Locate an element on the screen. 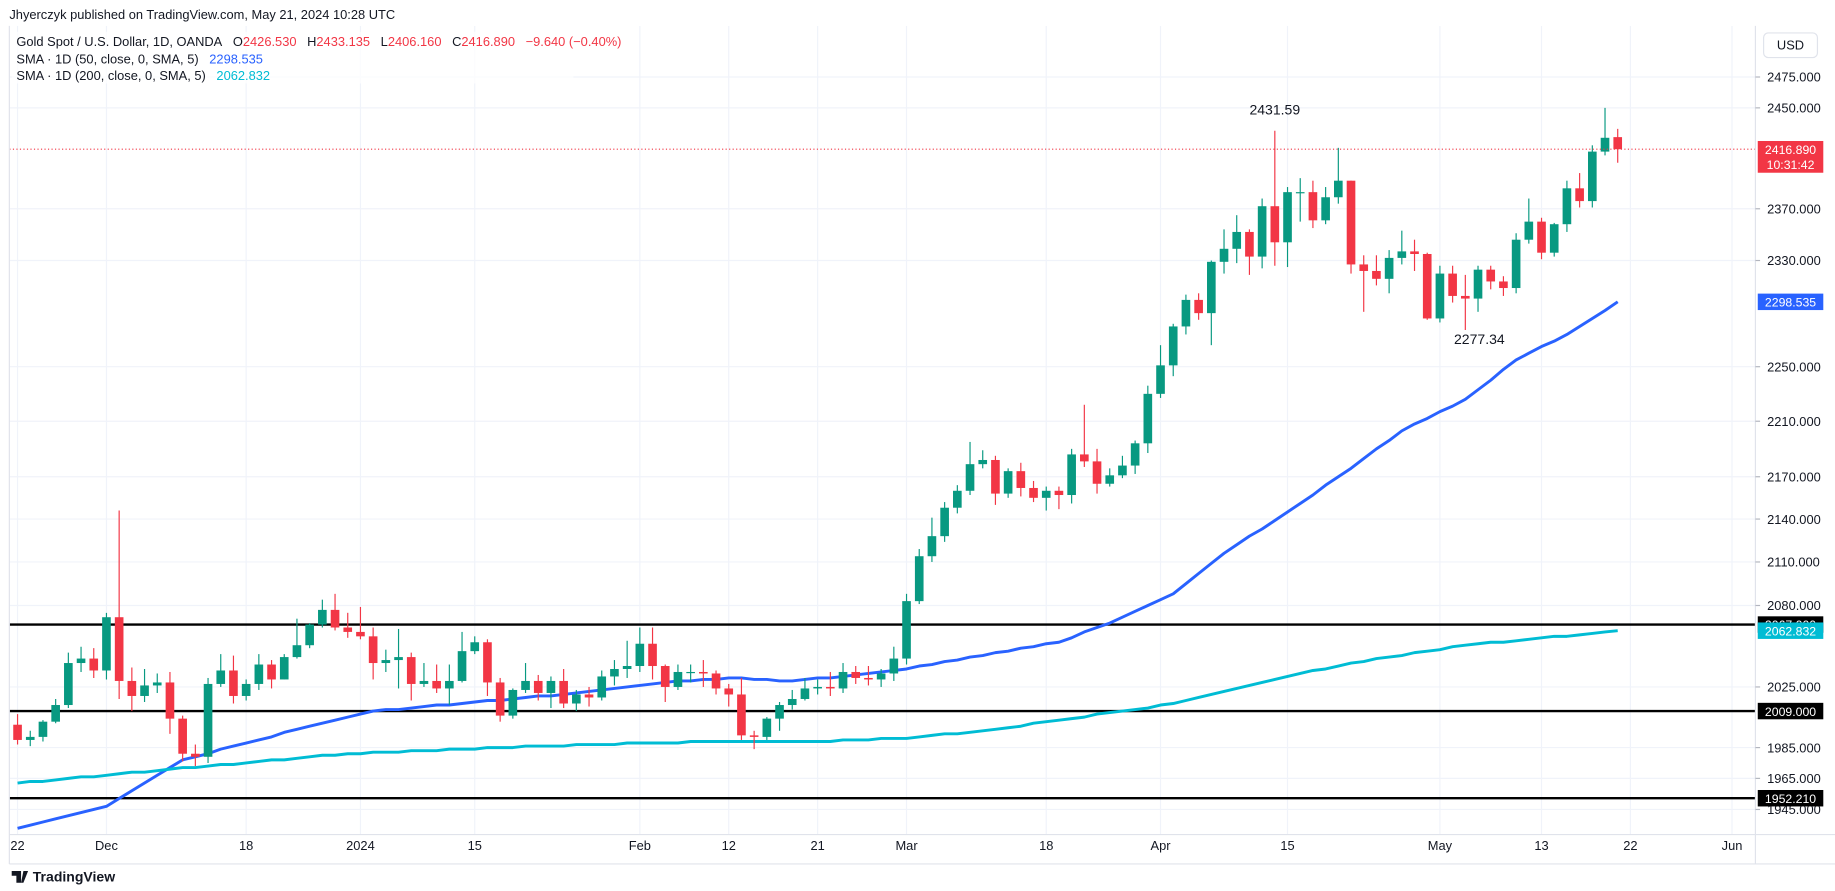 This screenshot has width=1835, height=891. level-tag-label: 1952.210 is located at coordinates (1790, 799).